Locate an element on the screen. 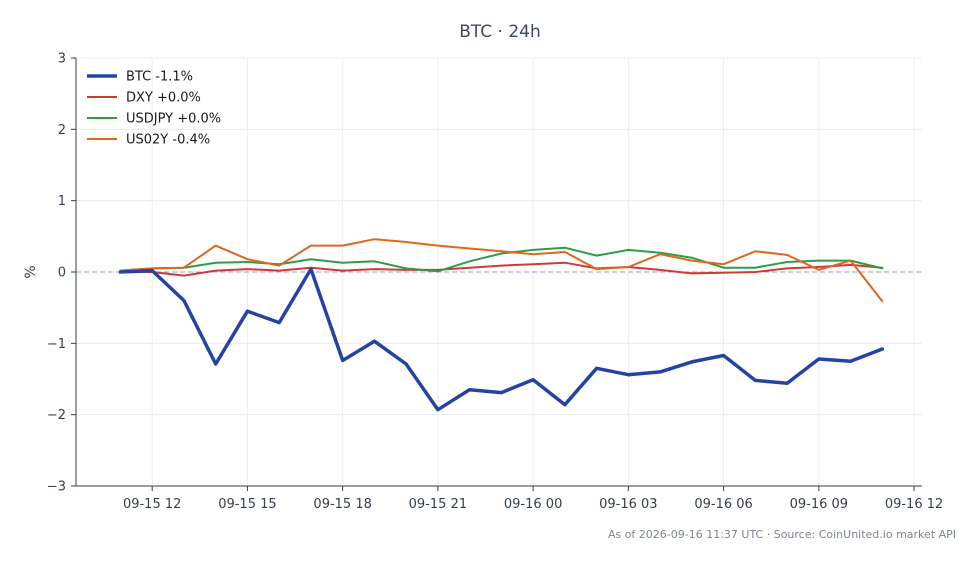  y-axis-label: % is located at coordinates (31, 271).